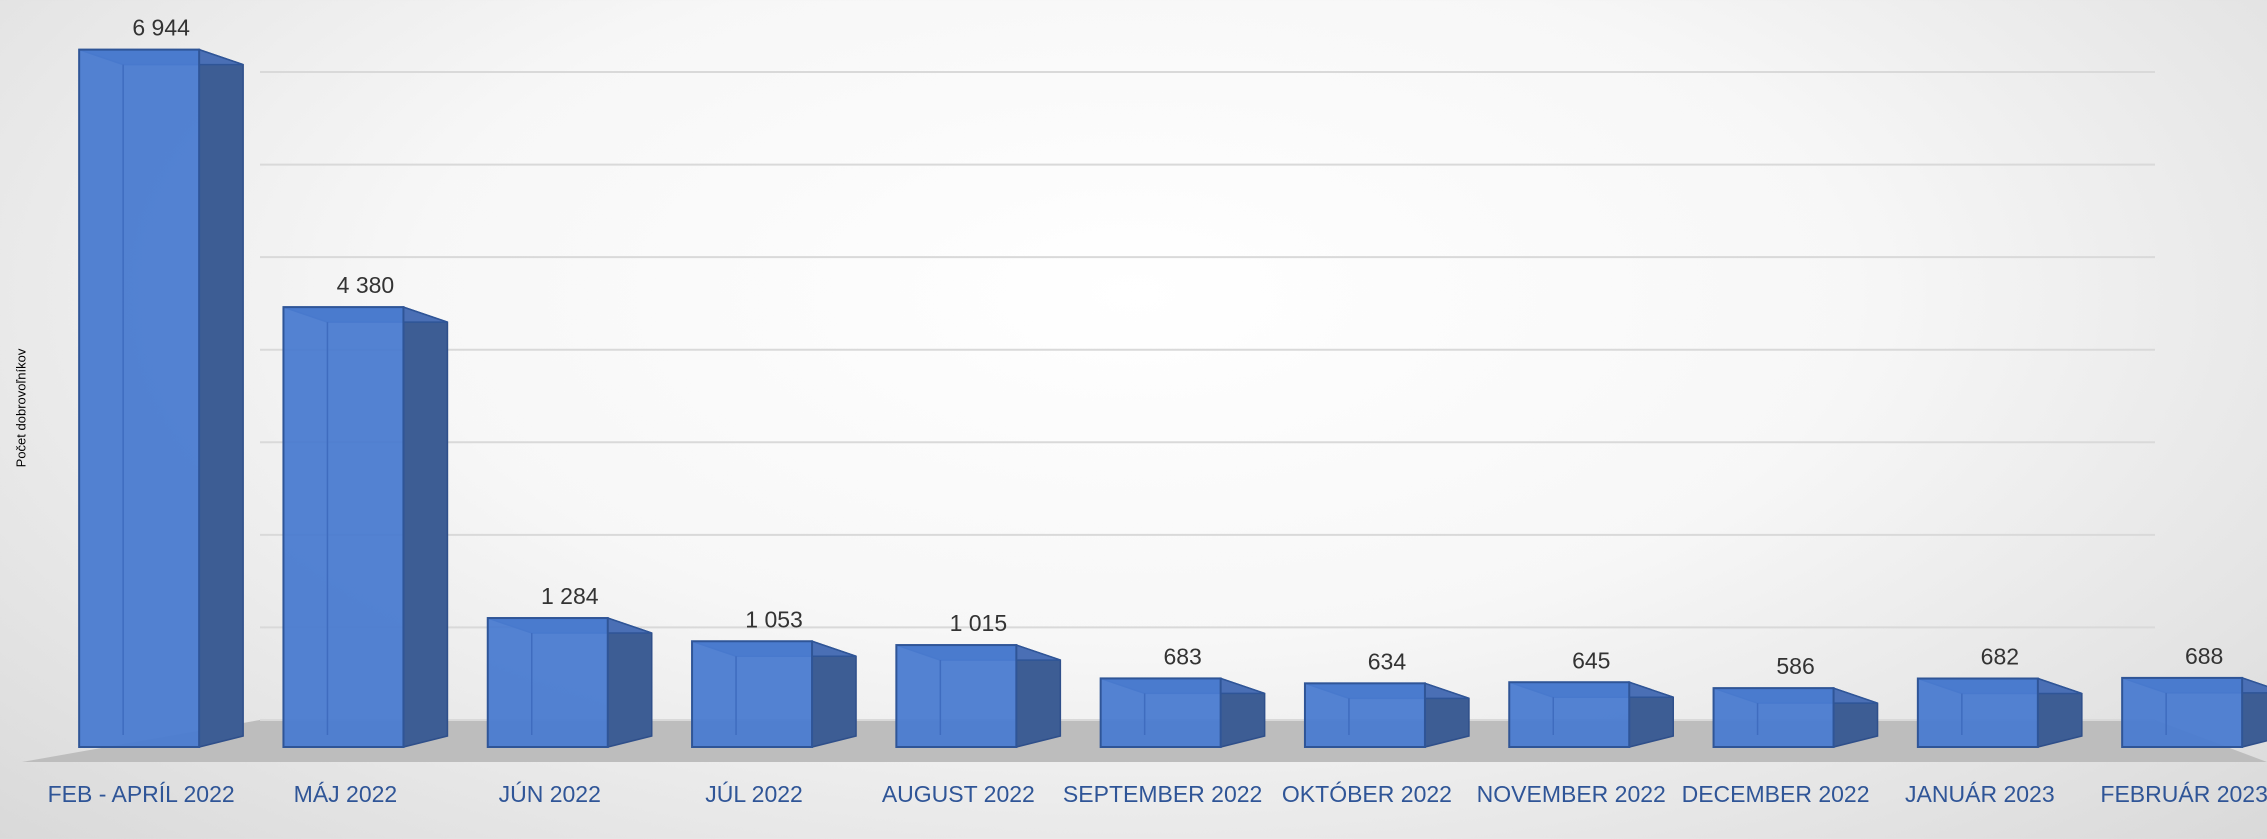 The width and height of the screenshot is (2267, 839). What do you see at coordinates (774, 619) in the screenshot?
I see `data-label: 1 053` at bounding box center [774, 619].